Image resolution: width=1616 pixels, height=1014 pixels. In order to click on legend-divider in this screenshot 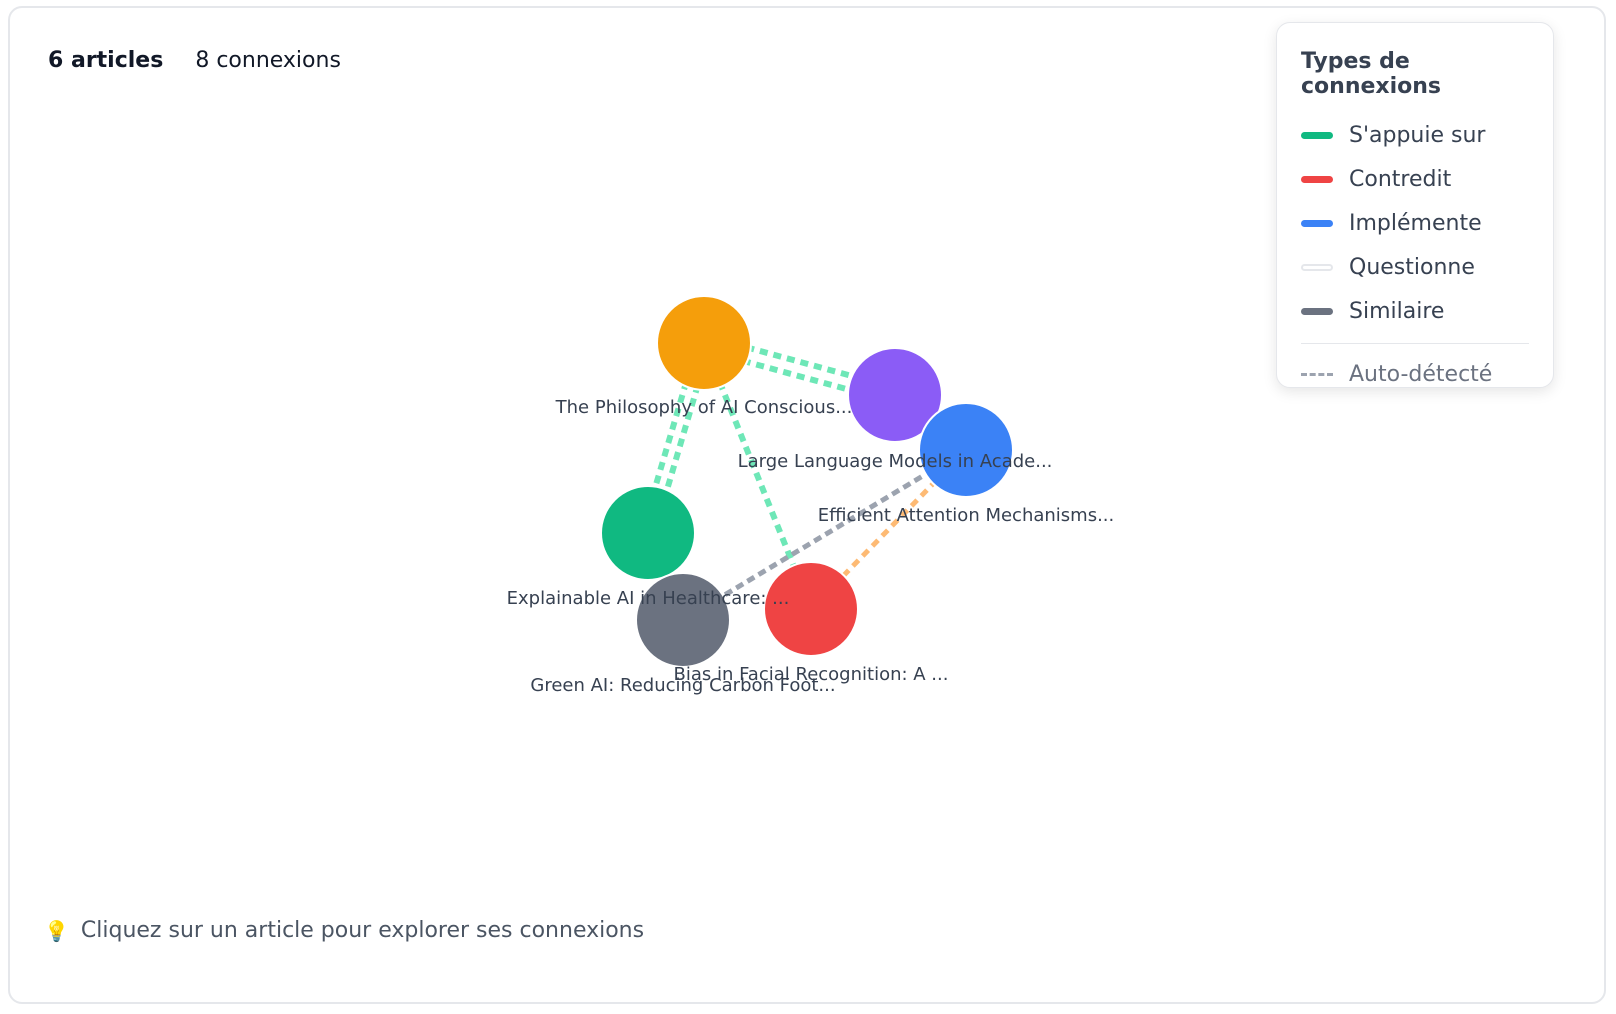, I will do `click(1415, 343)`.